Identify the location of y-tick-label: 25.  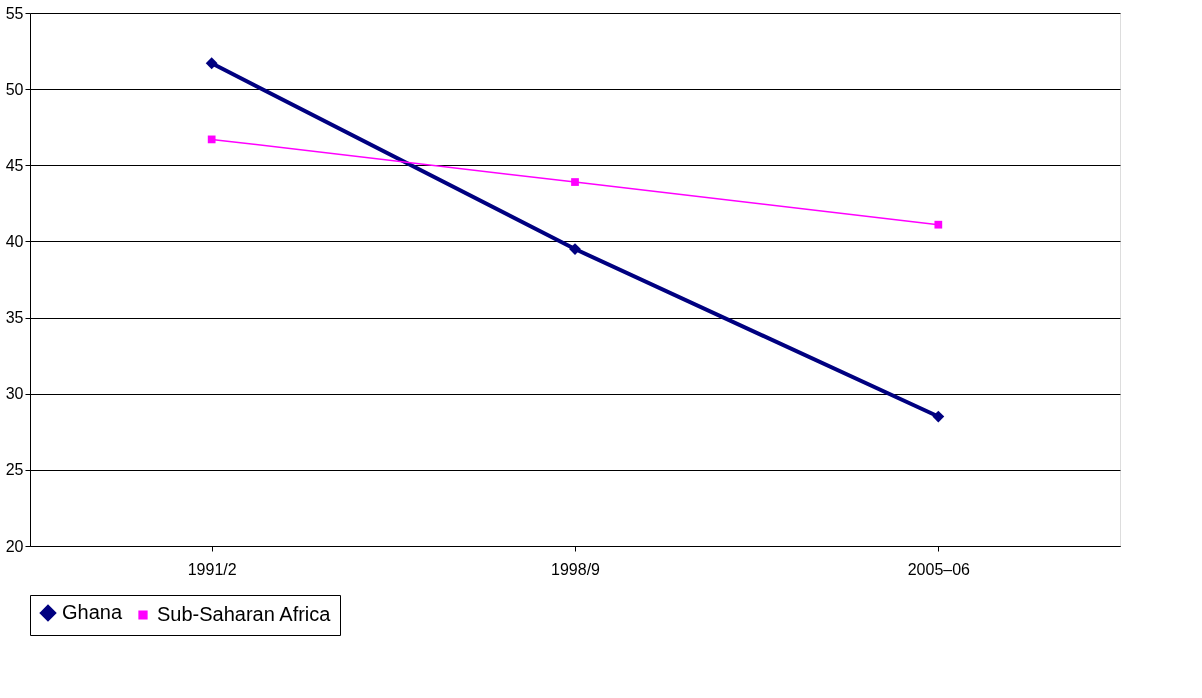
(14, 470).